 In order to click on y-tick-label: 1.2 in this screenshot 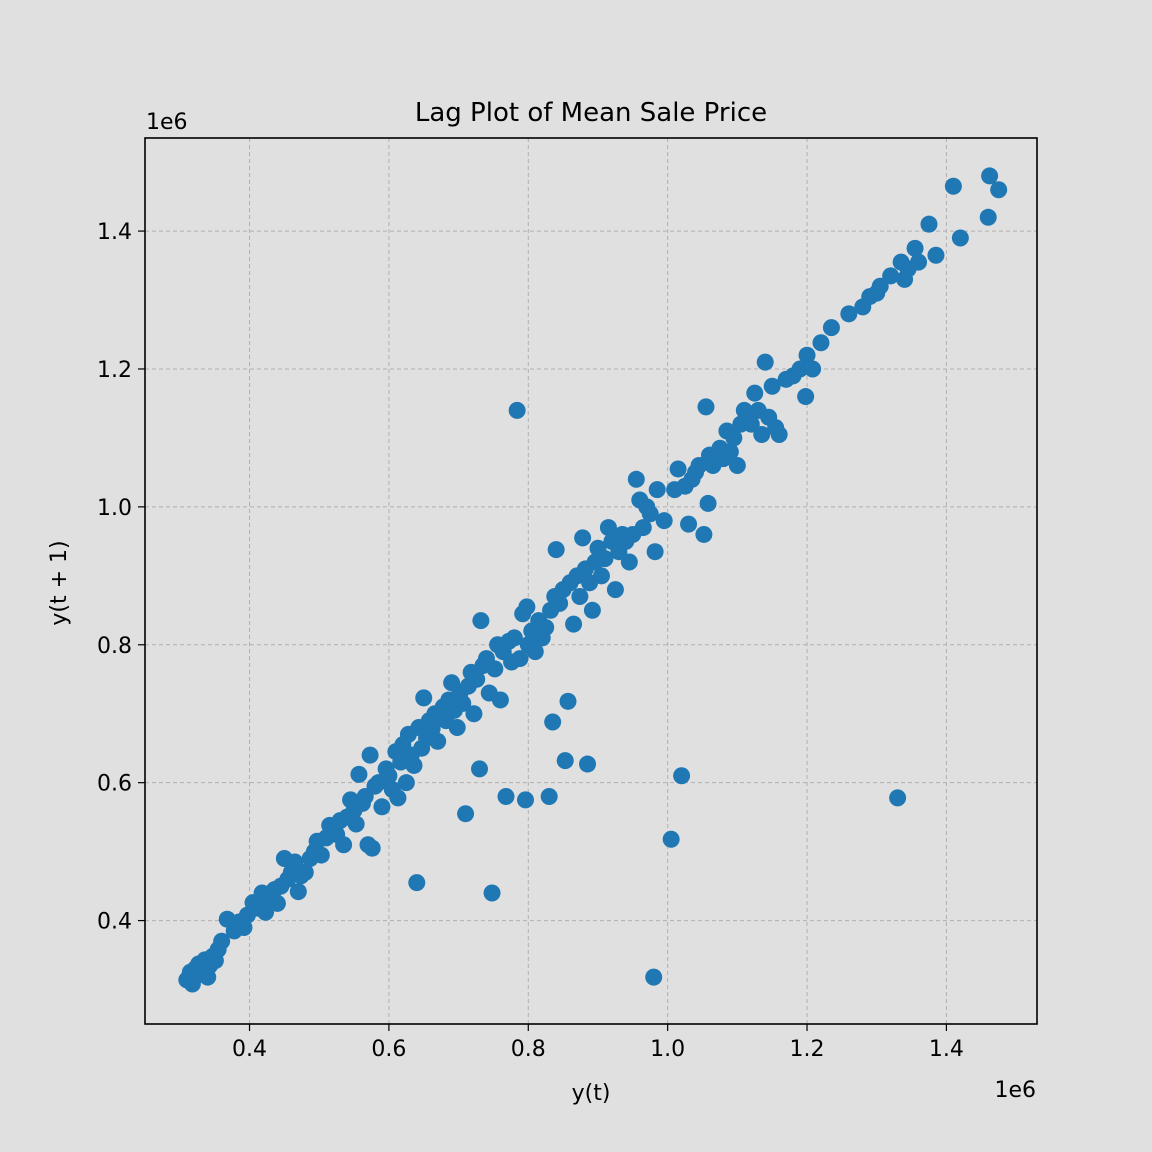, I will do `click(114, 370)`.